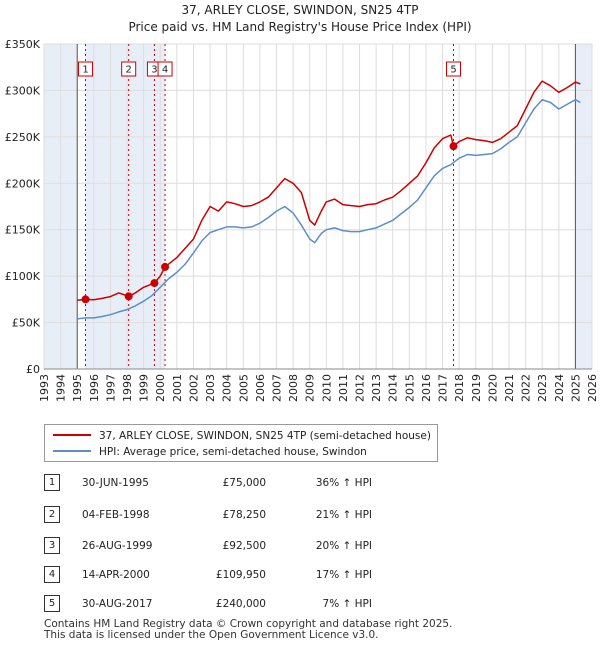  I want to click on tx-date: 26-AUG-1999, so click(117, 546).